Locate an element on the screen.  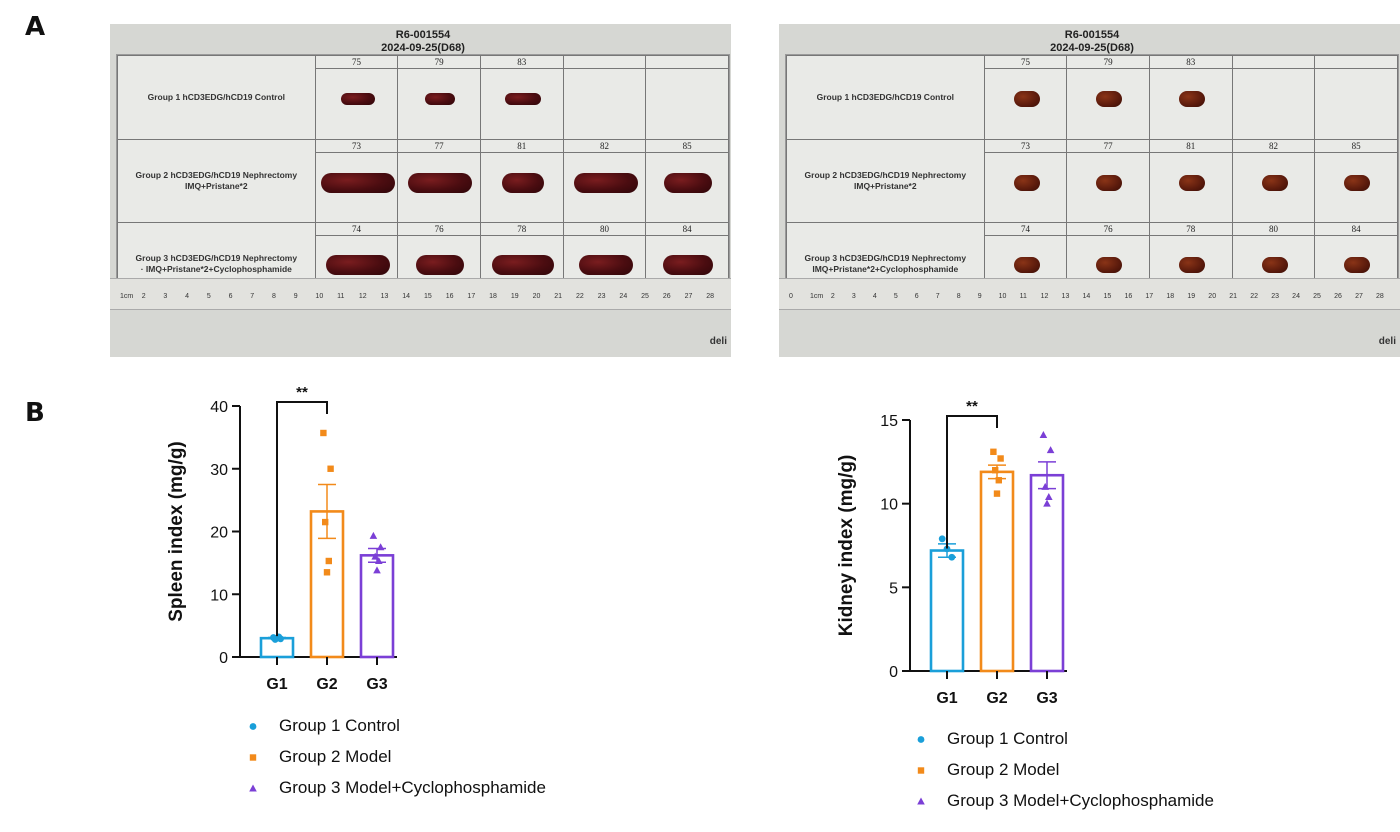
animal-cell: 85 is located at coordinates (687, 181).